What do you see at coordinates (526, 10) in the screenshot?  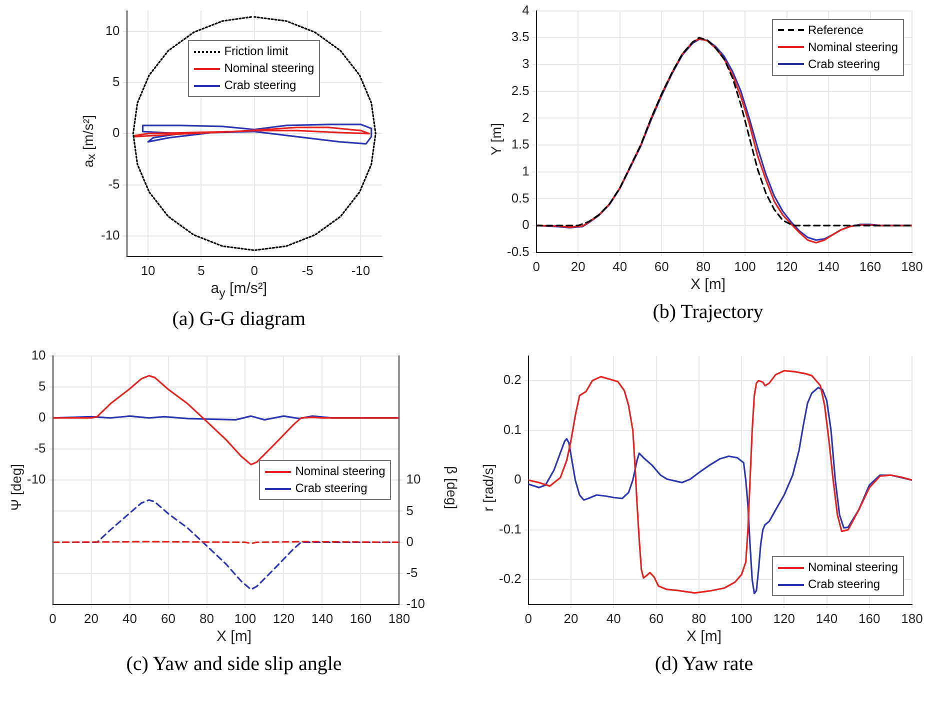 I see `y-tick-label: 4` at bounding box center [526, 10].